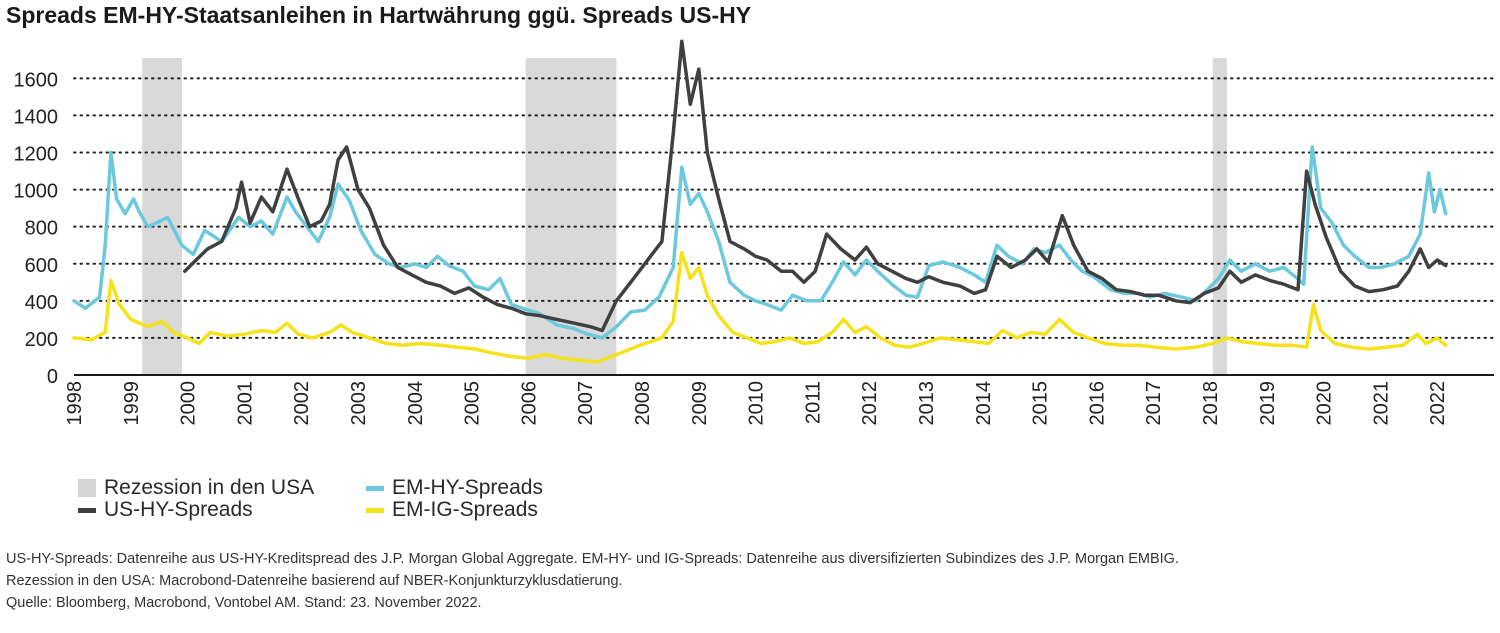 The image size is (1500, 633). I want to click on y-axis-tick-labels: 0 200 400 600 800 1000 1200 1400 1600, so click(36, 228).